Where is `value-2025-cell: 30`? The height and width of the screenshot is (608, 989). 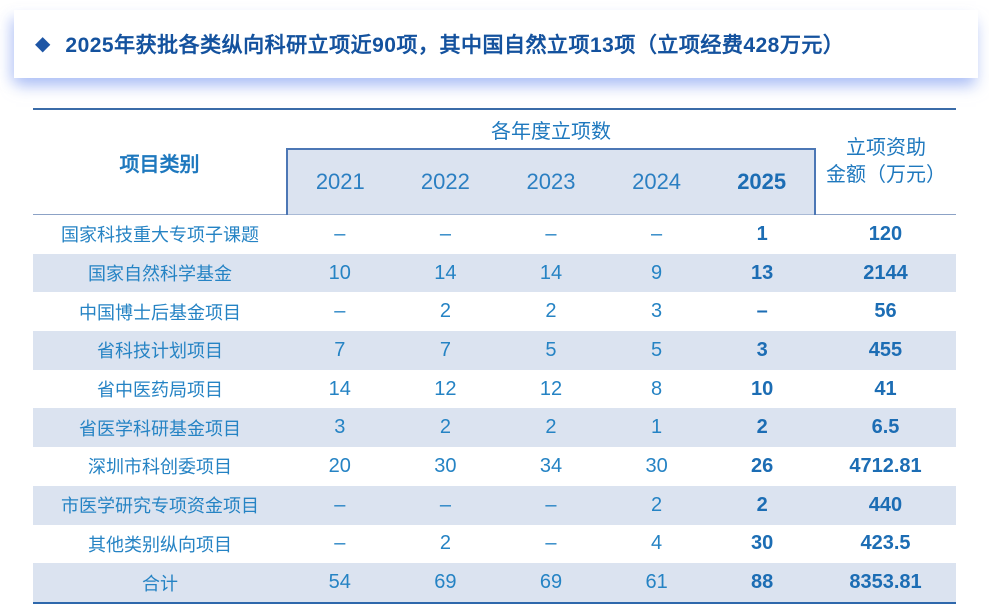
value-2025-cell: 30 is located at coordinates (762, 543).